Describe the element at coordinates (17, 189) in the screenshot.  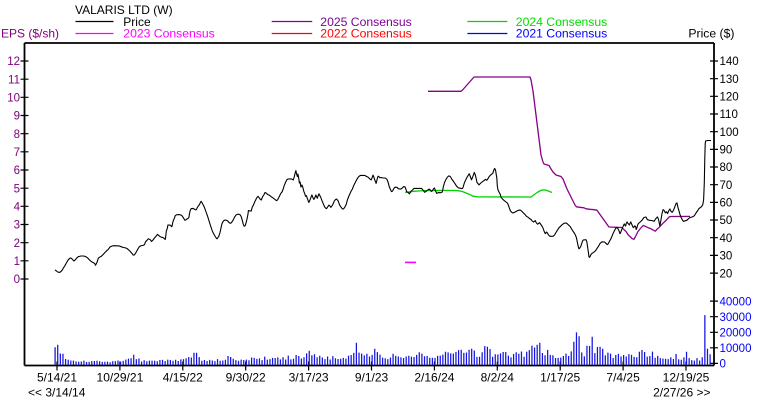
I see `svg-text: 5` at that location.